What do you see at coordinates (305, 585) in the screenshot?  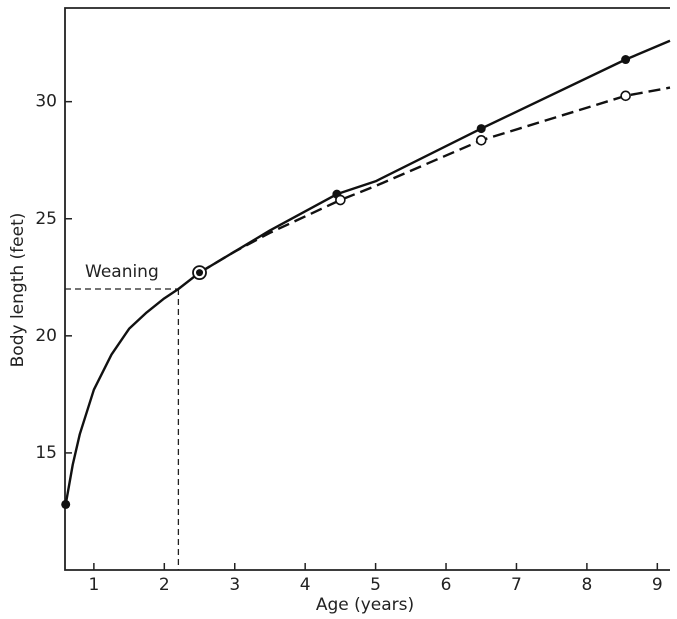 I see `x-tick-label: 4` at bounding box center [305, 585].